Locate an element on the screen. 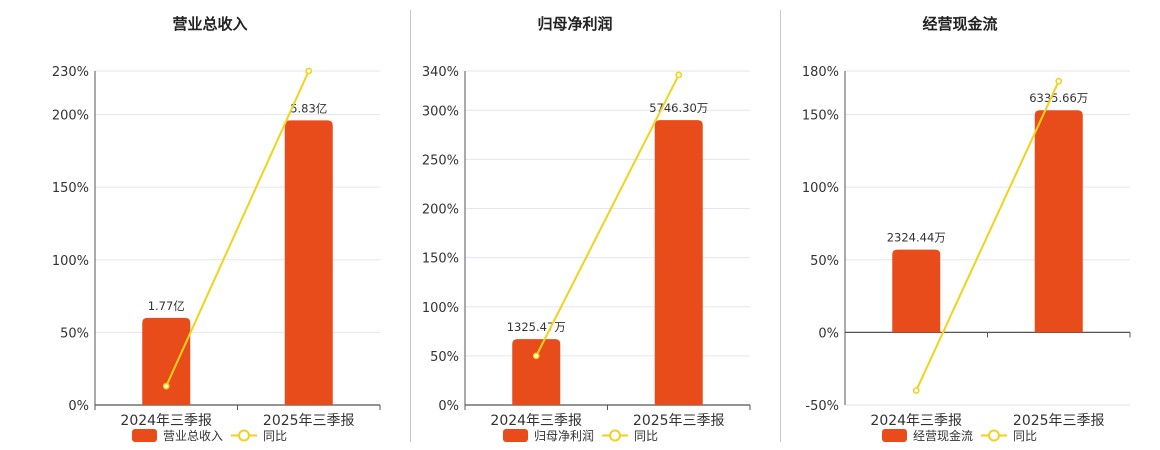 The width and height of the screenshot is (1160, 450). y-tick-label: -50% is located at coordinates (822, 406).